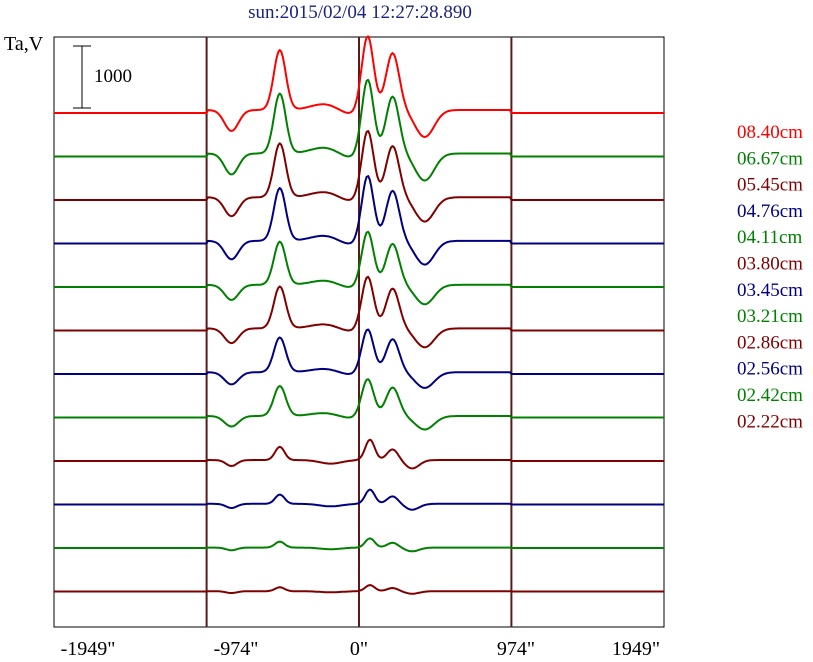 This screenshot has width=813, height=662. Describe the element at coordinates (770, 132) in the screenshot. I see `legend-entry-08.40cm: 08.40cm` at that location.